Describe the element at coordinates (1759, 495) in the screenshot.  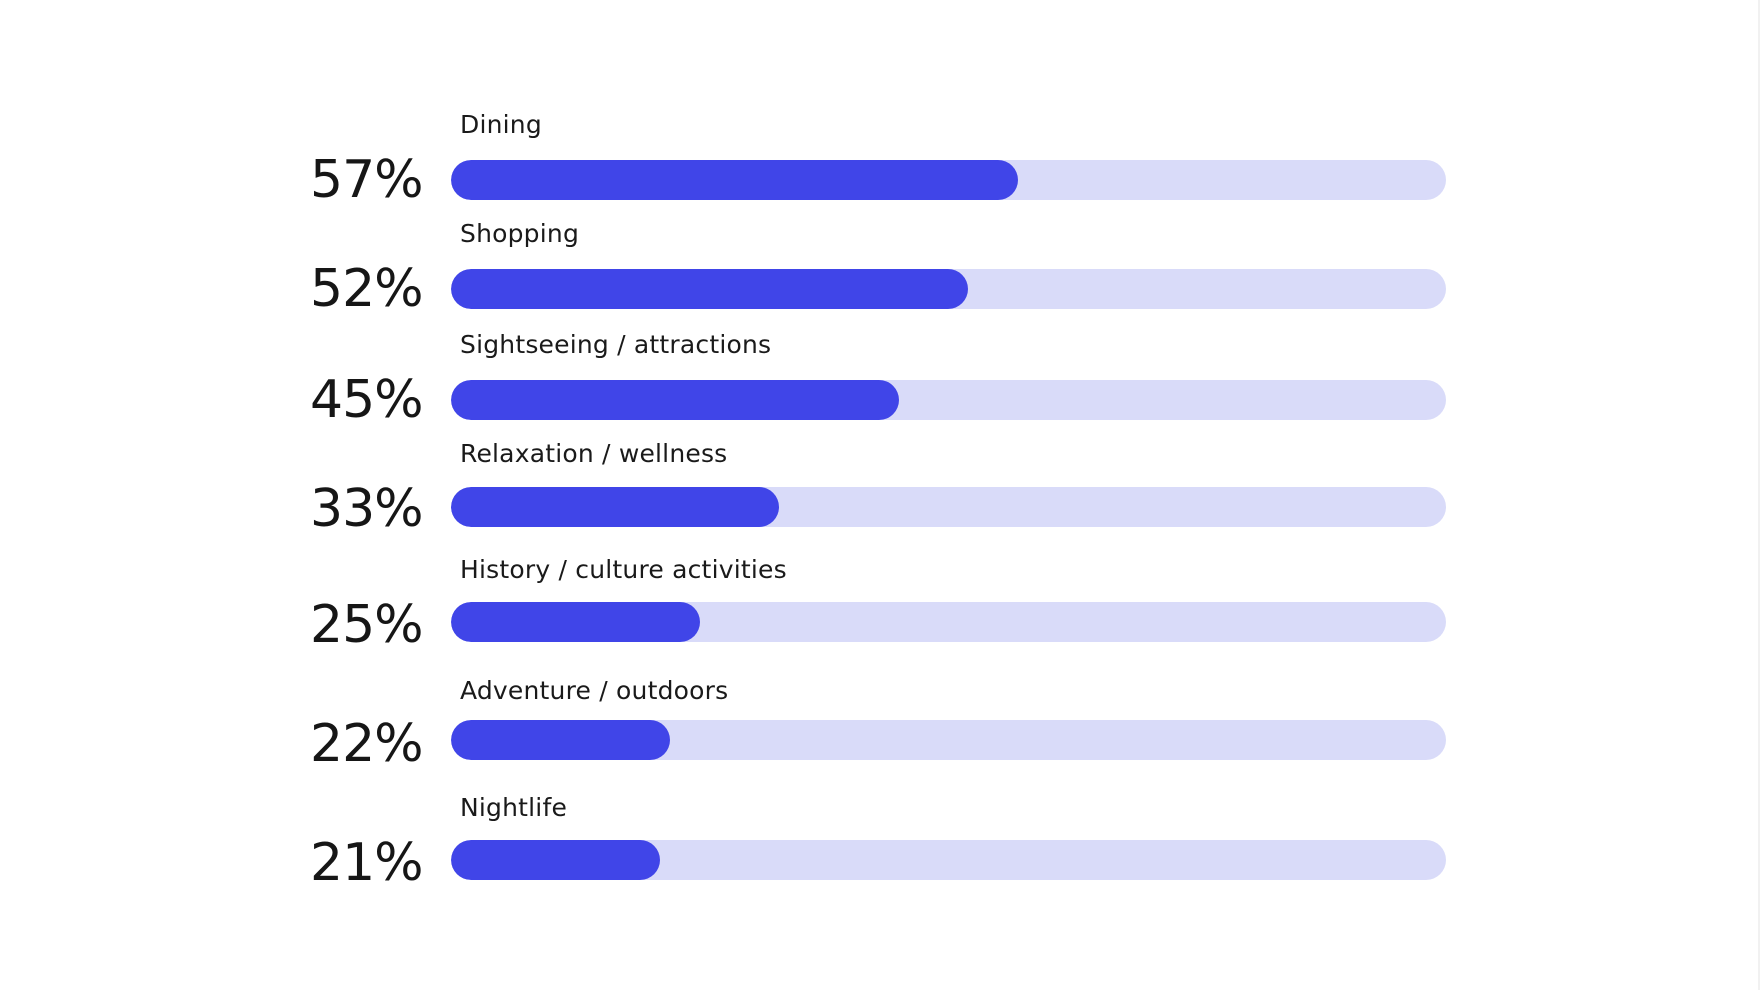
I see `page-edge-divider` at that location.